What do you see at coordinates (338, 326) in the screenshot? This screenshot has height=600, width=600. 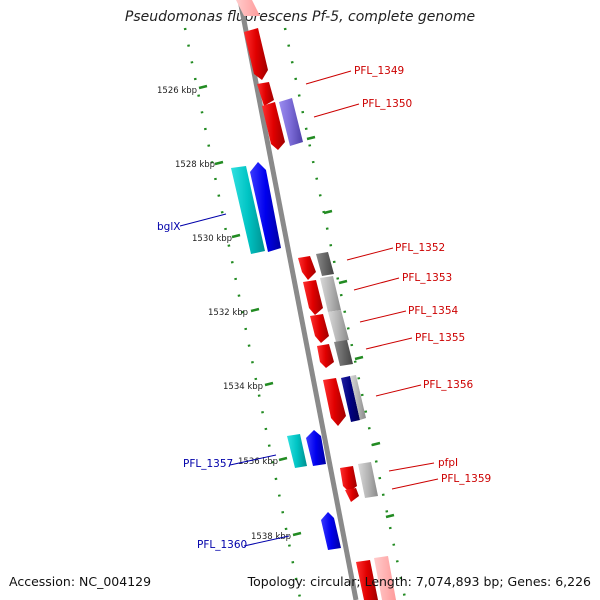 I see `gene-pfl-1354-gray` at bounding box center [338, 326].